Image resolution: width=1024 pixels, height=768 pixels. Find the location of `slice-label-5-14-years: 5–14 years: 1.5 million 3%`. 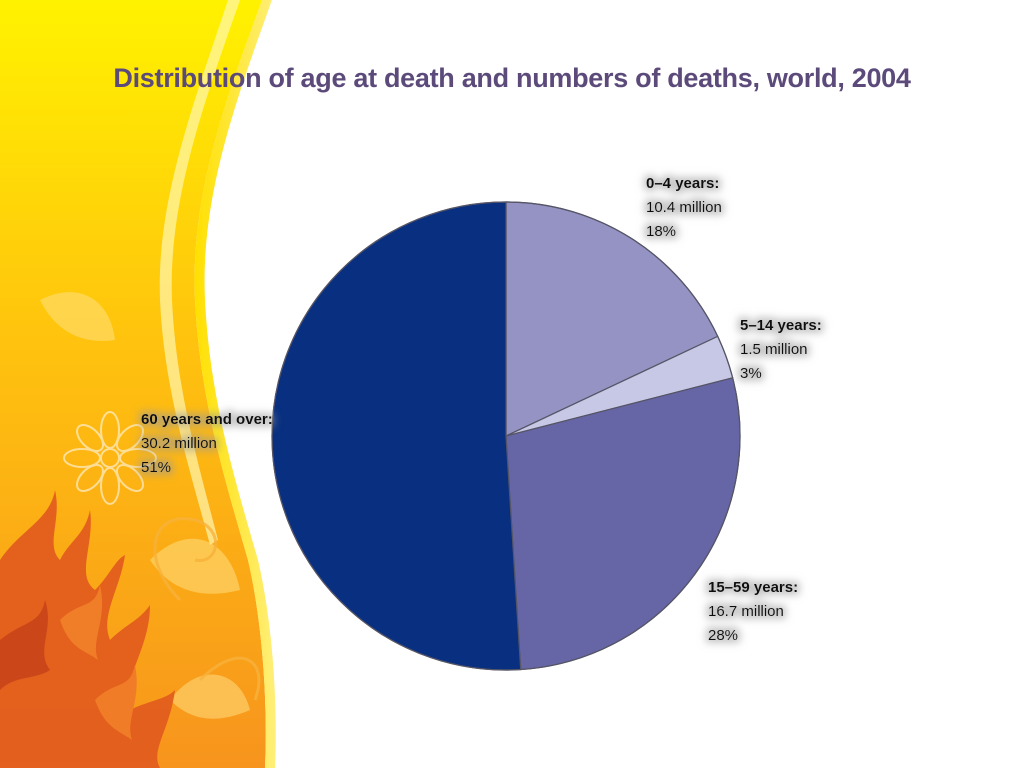

slice-label-5-14-years: 5–14 years: 1.5 million 3% is located at coordinates (781, 349).